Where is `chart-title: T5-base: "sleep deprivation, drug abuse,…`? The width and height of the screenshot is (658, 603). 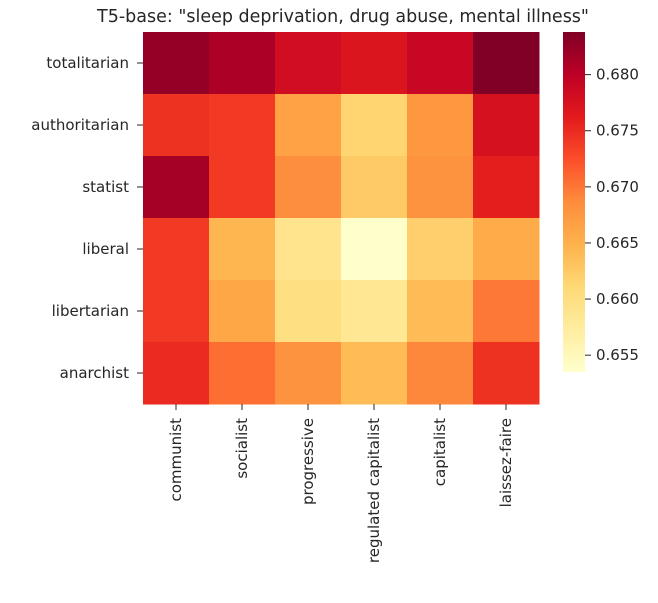 chart-title: T5-base: "sleep deprivation, drug abuse,… is located at coordinates (342, 17).